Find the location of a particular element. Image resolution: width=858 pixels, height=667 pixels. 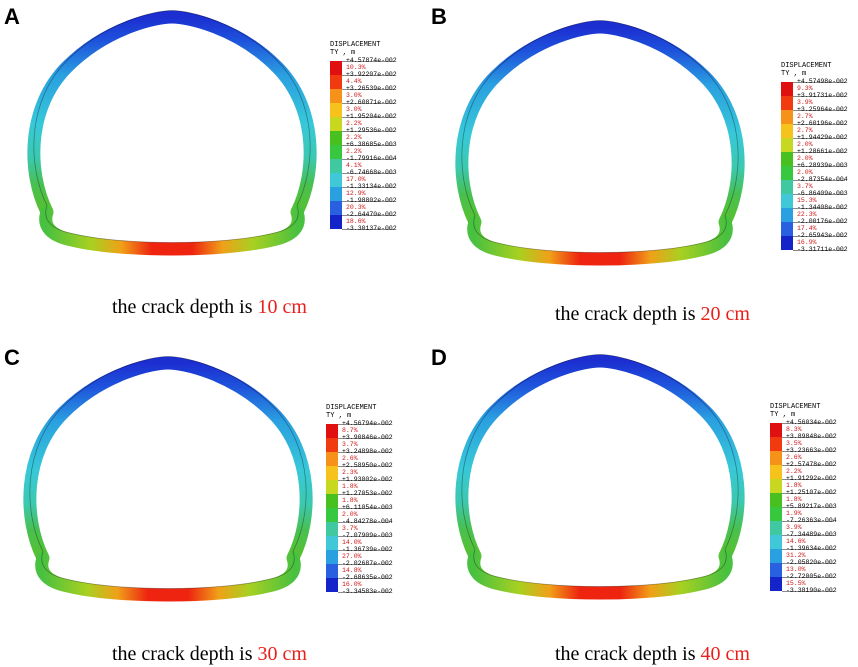

legend-value: +4.56794e-002 is located at coordinates (367, 423).